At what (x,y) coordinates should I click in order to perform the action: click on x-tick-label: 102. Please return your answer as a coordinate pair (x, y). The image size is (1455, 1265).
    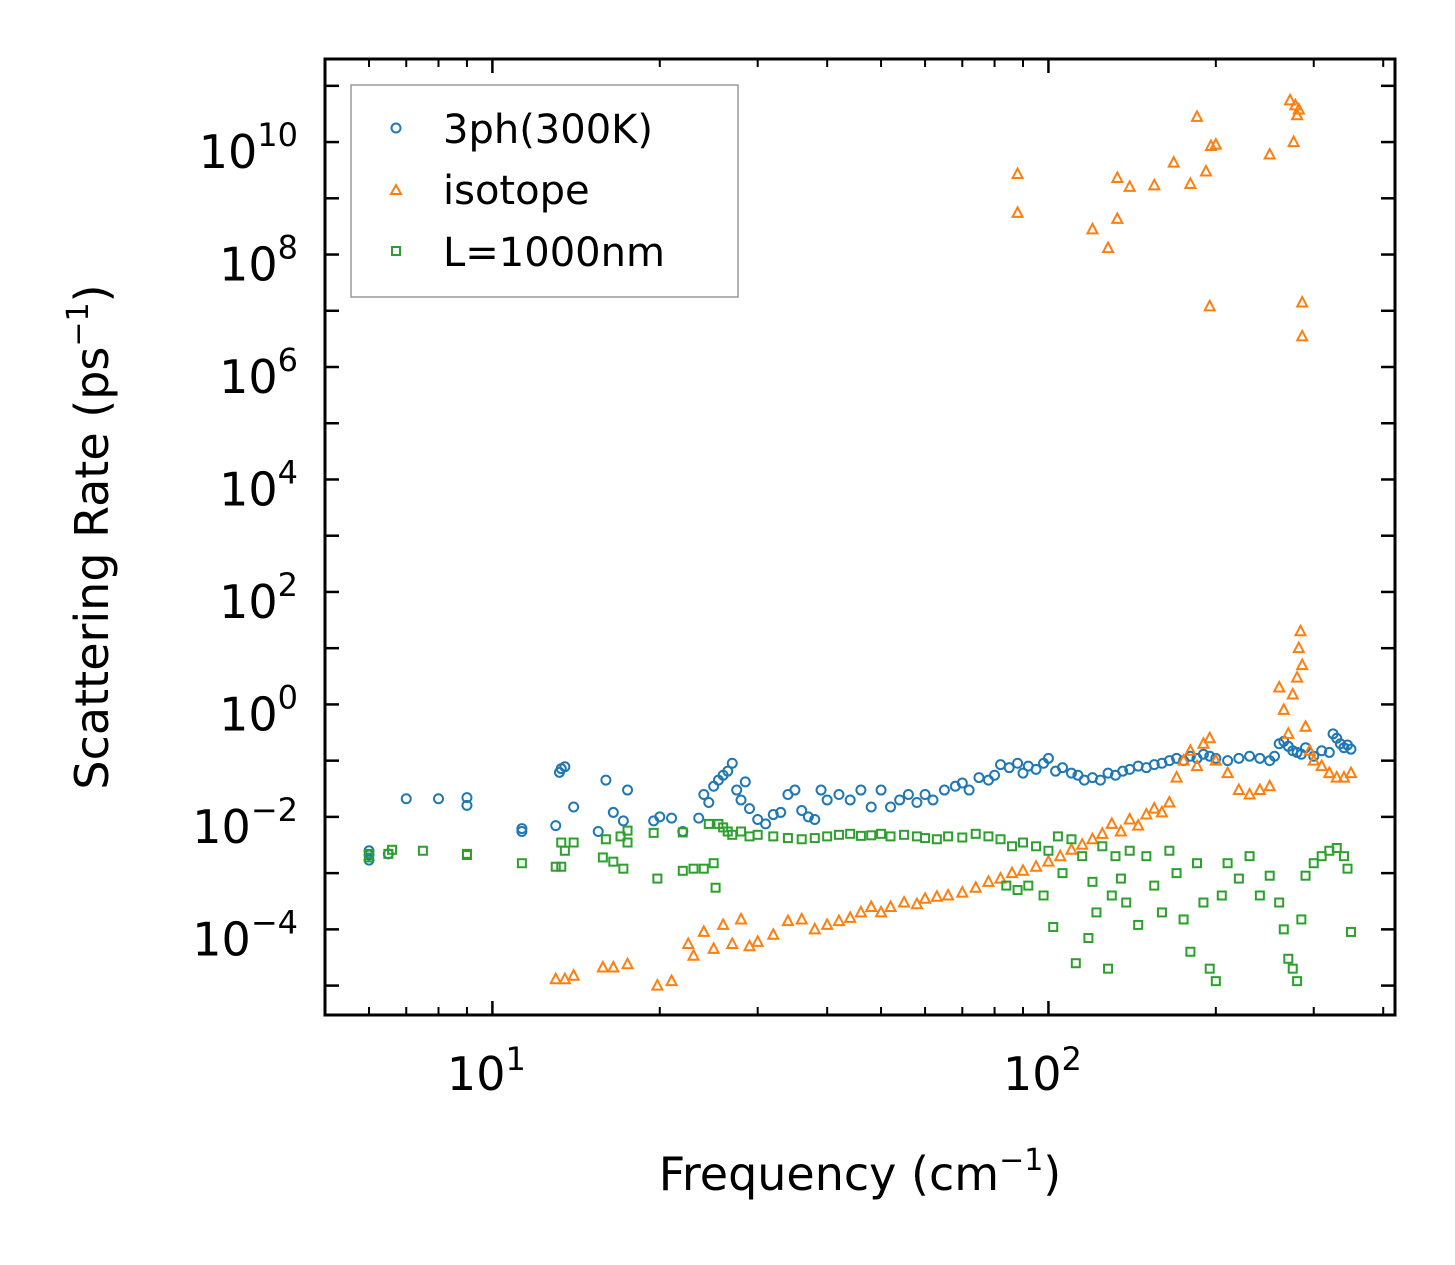
    Looking at the image, I should click on (1042, 1070).